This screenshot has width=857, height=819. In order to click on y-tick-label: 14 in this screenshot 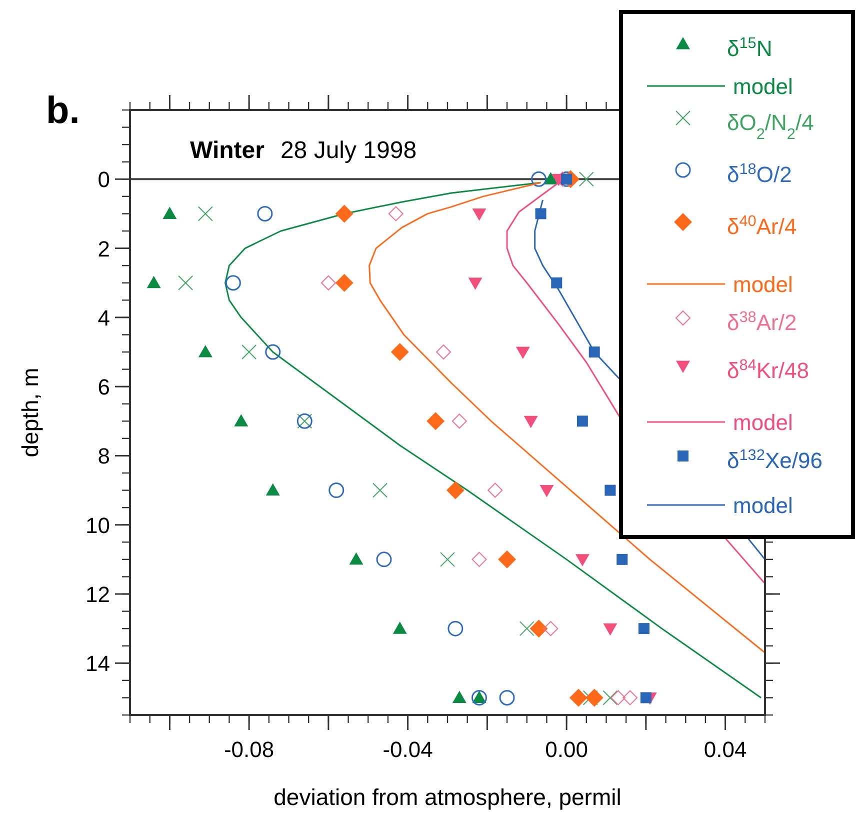, I will do `click(98, 663)`.